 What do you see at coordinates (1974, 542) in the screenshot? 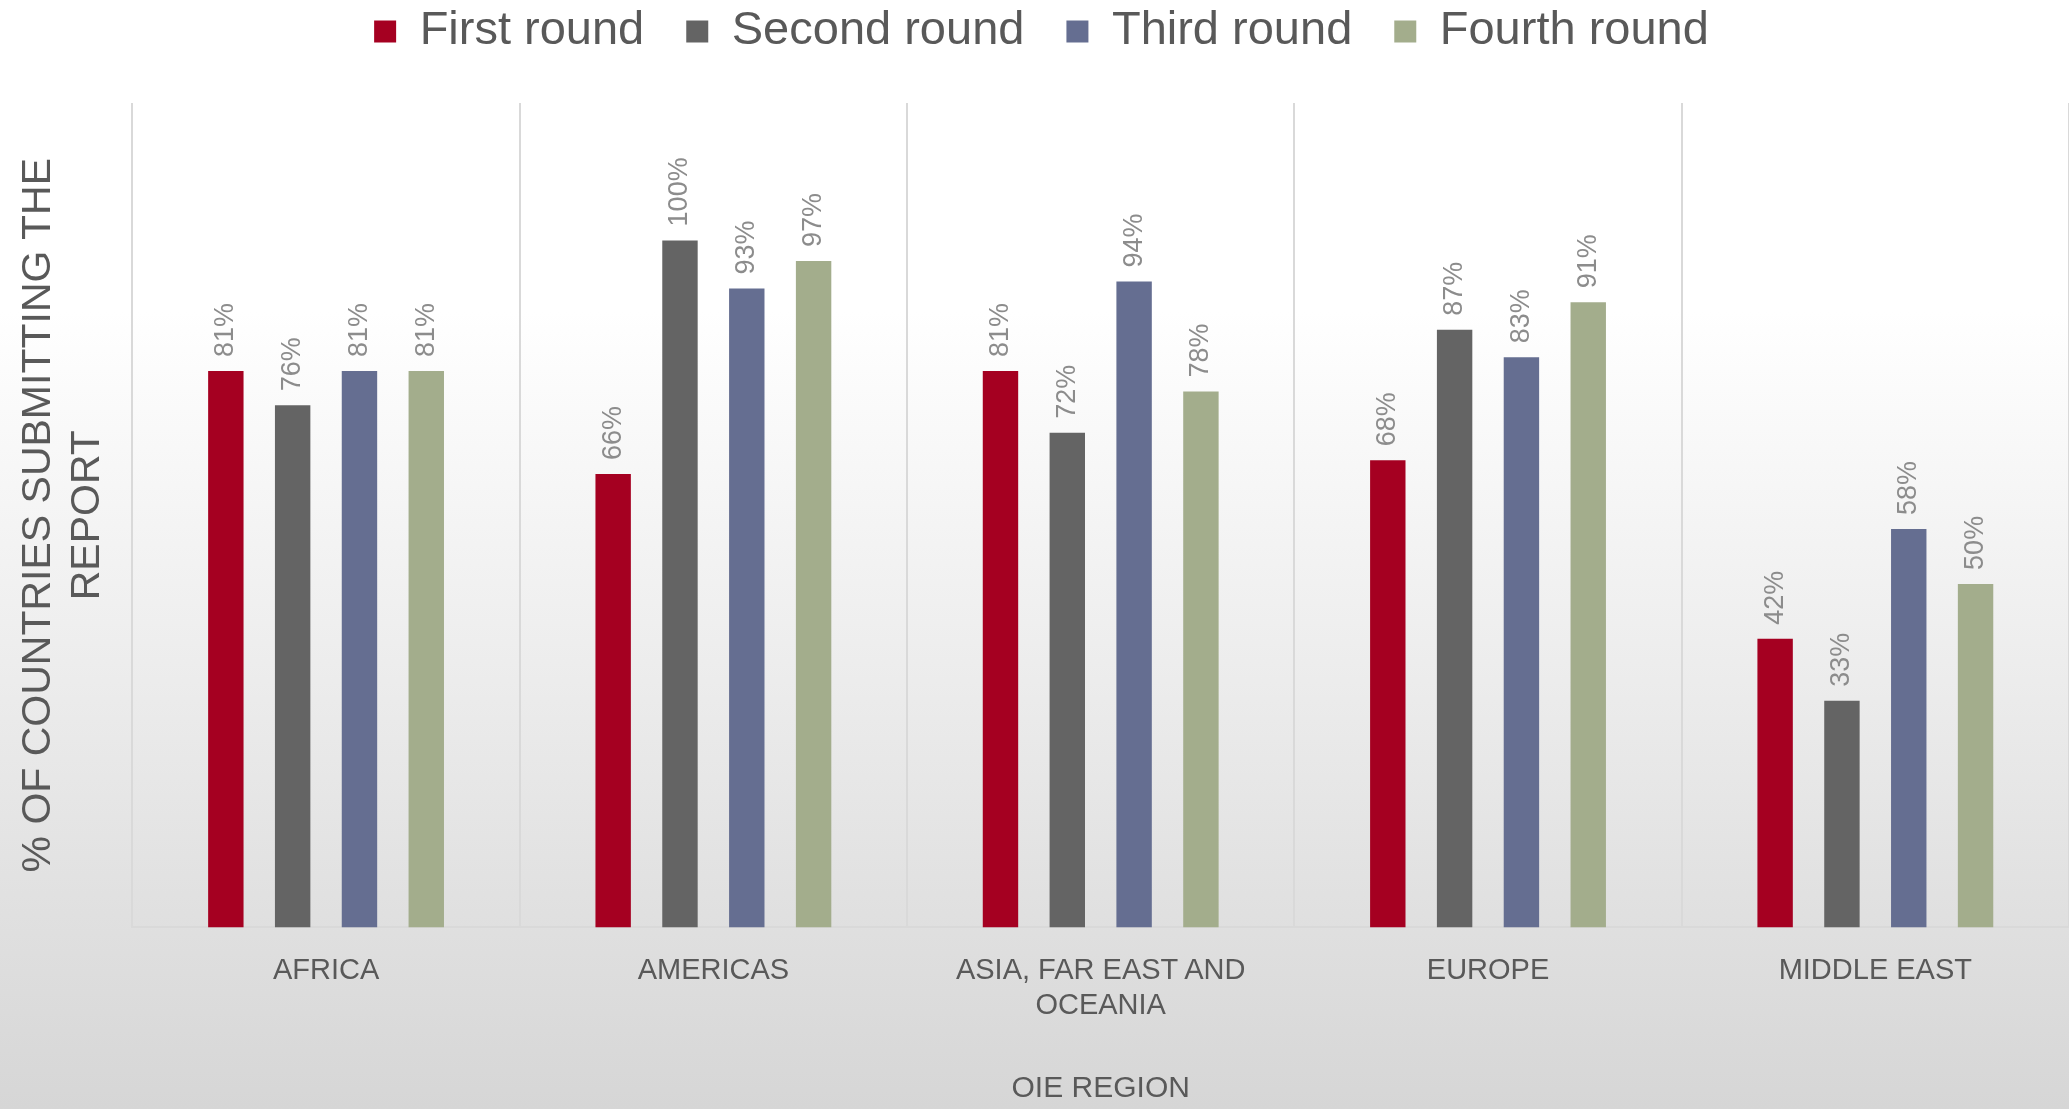
I see `data-label: 50%` at bounding box center [1974, 542].